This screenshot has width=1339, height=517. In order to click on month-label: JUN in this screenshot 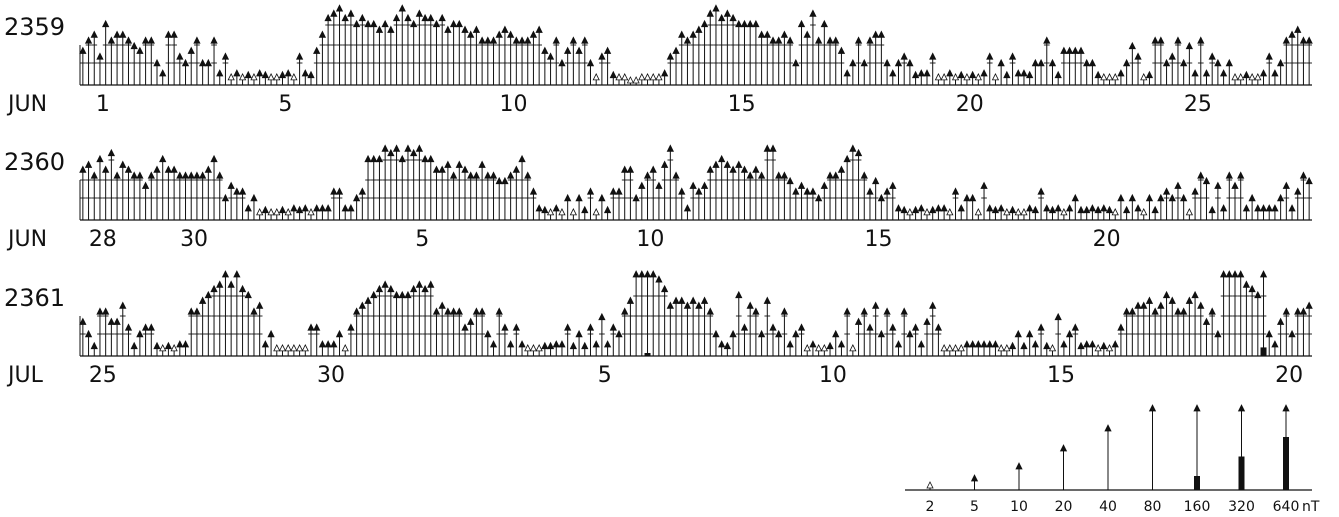, I will do `click(26, 104)`.